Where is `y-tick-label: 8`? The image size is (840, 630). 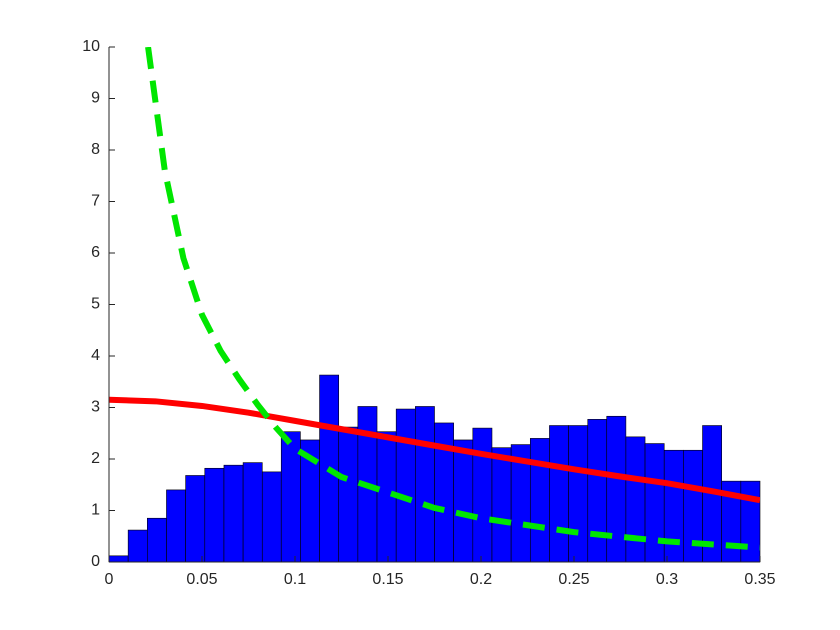 y-tick-label: 8 is located at coordinates (95, 149).